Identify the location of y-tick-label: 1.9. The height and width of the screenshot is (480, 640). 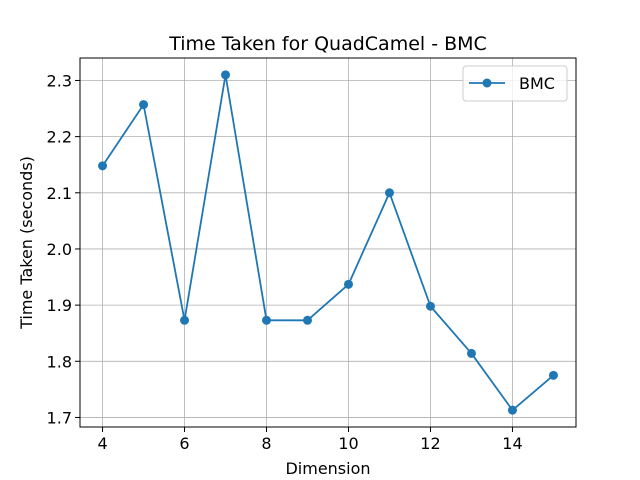
(59, 305).